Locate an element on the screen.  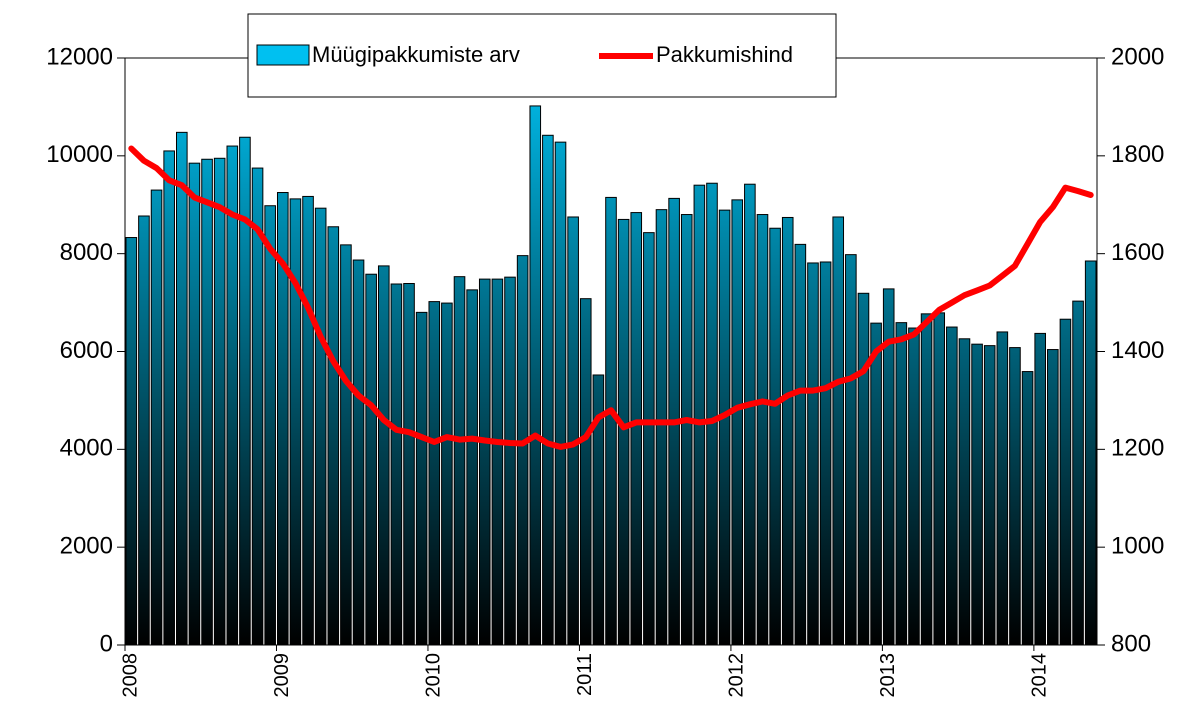
y-tick-label: 2000 is located at coordinates (86, 546).